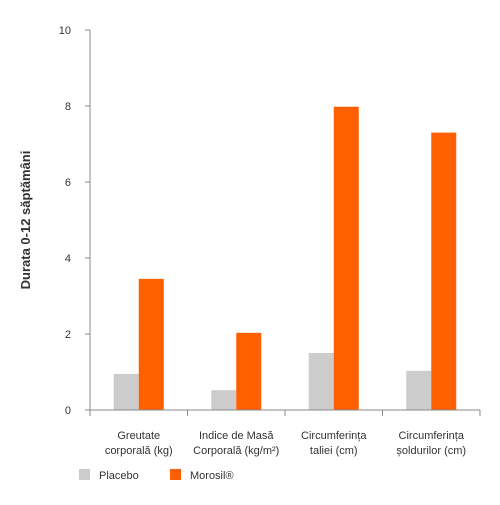  What do you see at coordinates (65, 31) in the screenshot?
I see `y-tick-label: 10` at bounding box center [65, 31].